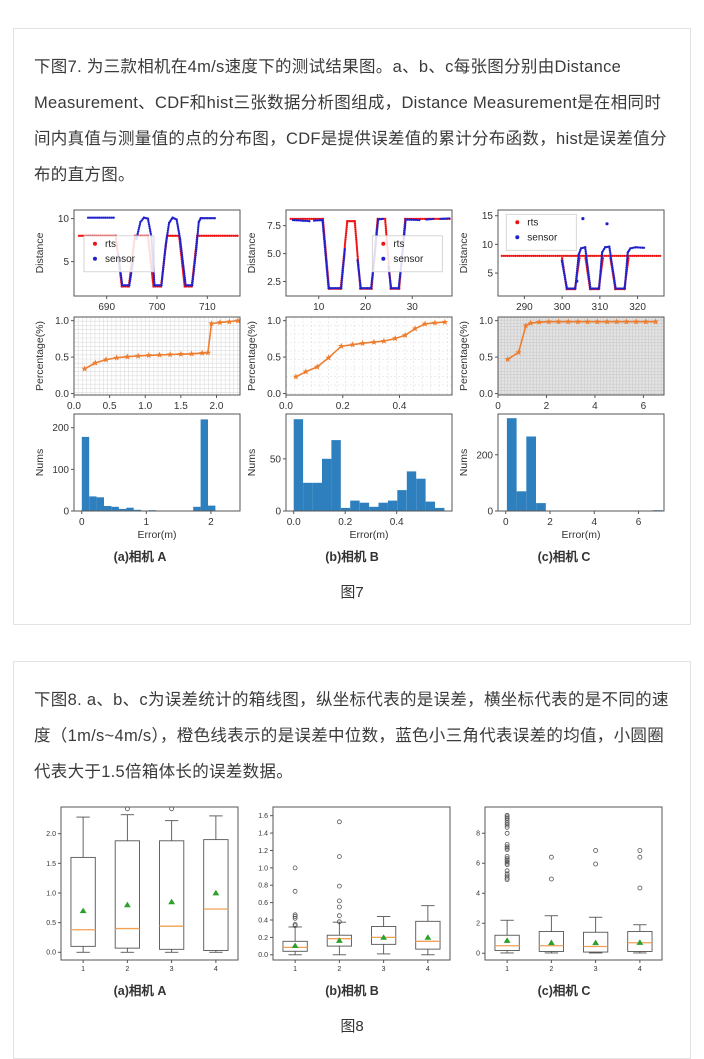 The height and width of the screenshot is (1059, 704). I want to click on fig7-camera-c-cdf-chart: 0 2 4 6 0.0 0.5 1.0 Percentage(%), so click(564, 361).